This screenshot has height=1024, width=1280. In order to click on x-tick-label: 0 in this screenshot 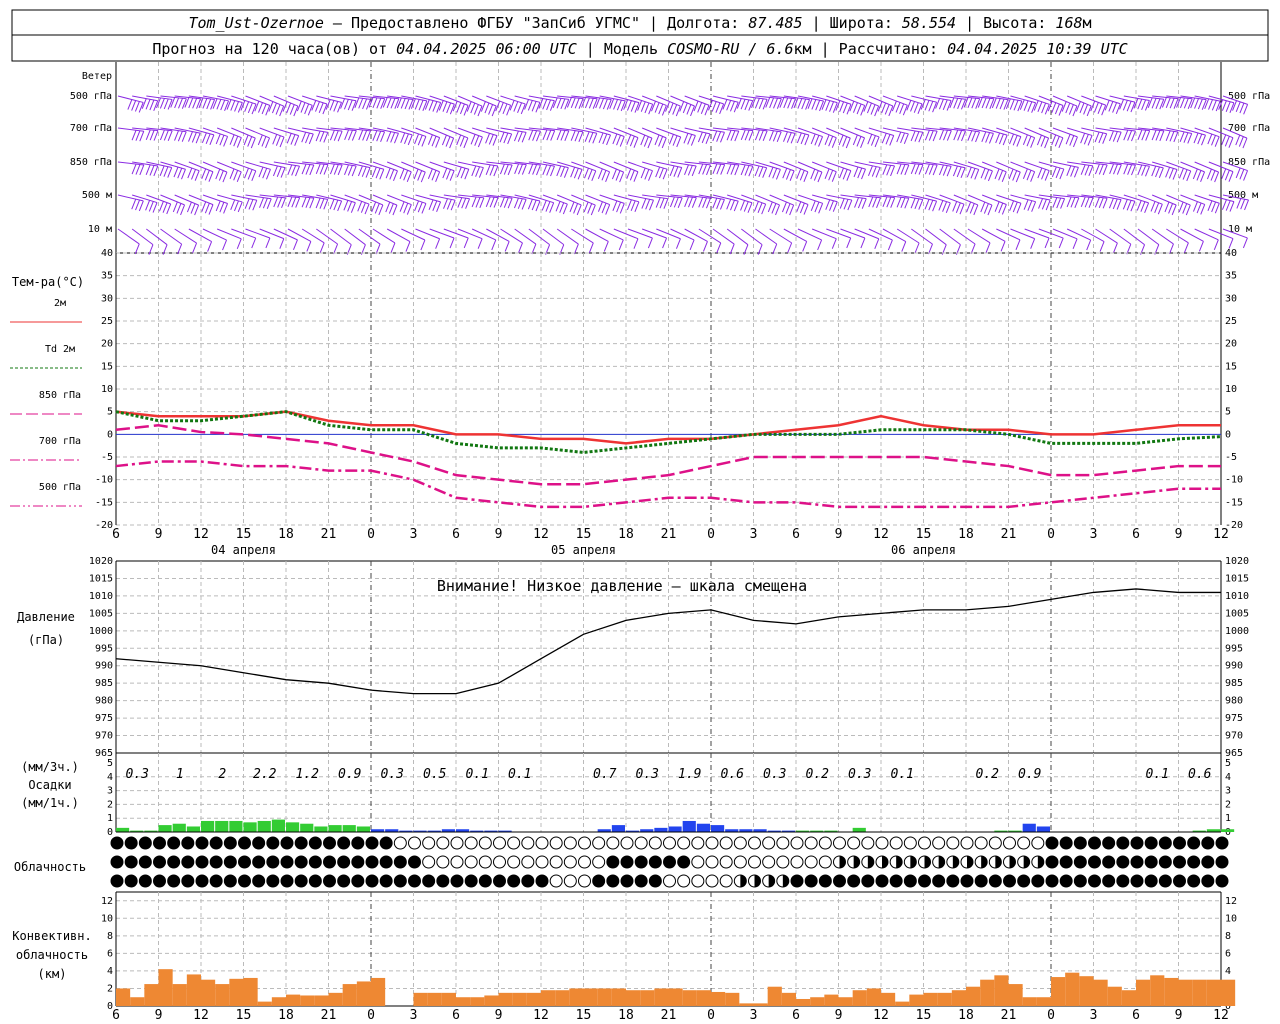, I will do `click(711, 1015)`.